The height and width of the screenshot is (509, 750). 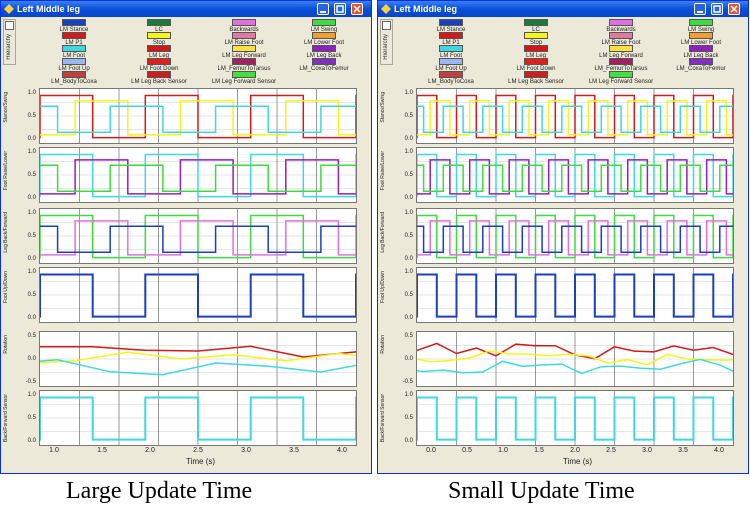 I want to click on x-tick-label: 1.5, so click(x=539, y=450).